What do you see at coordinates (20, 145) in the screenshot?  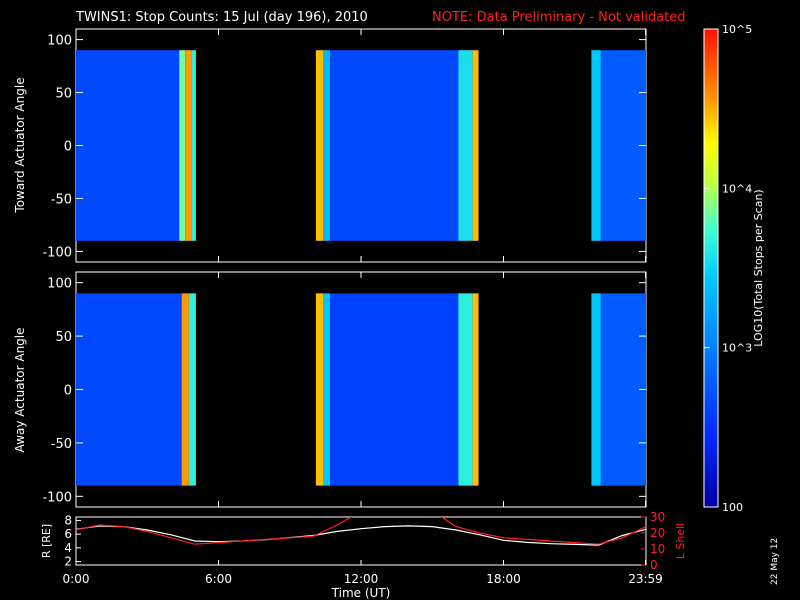 I see `panel-toward-ylabel: Toward Actuator Angle` at bounding box center [20, 145].